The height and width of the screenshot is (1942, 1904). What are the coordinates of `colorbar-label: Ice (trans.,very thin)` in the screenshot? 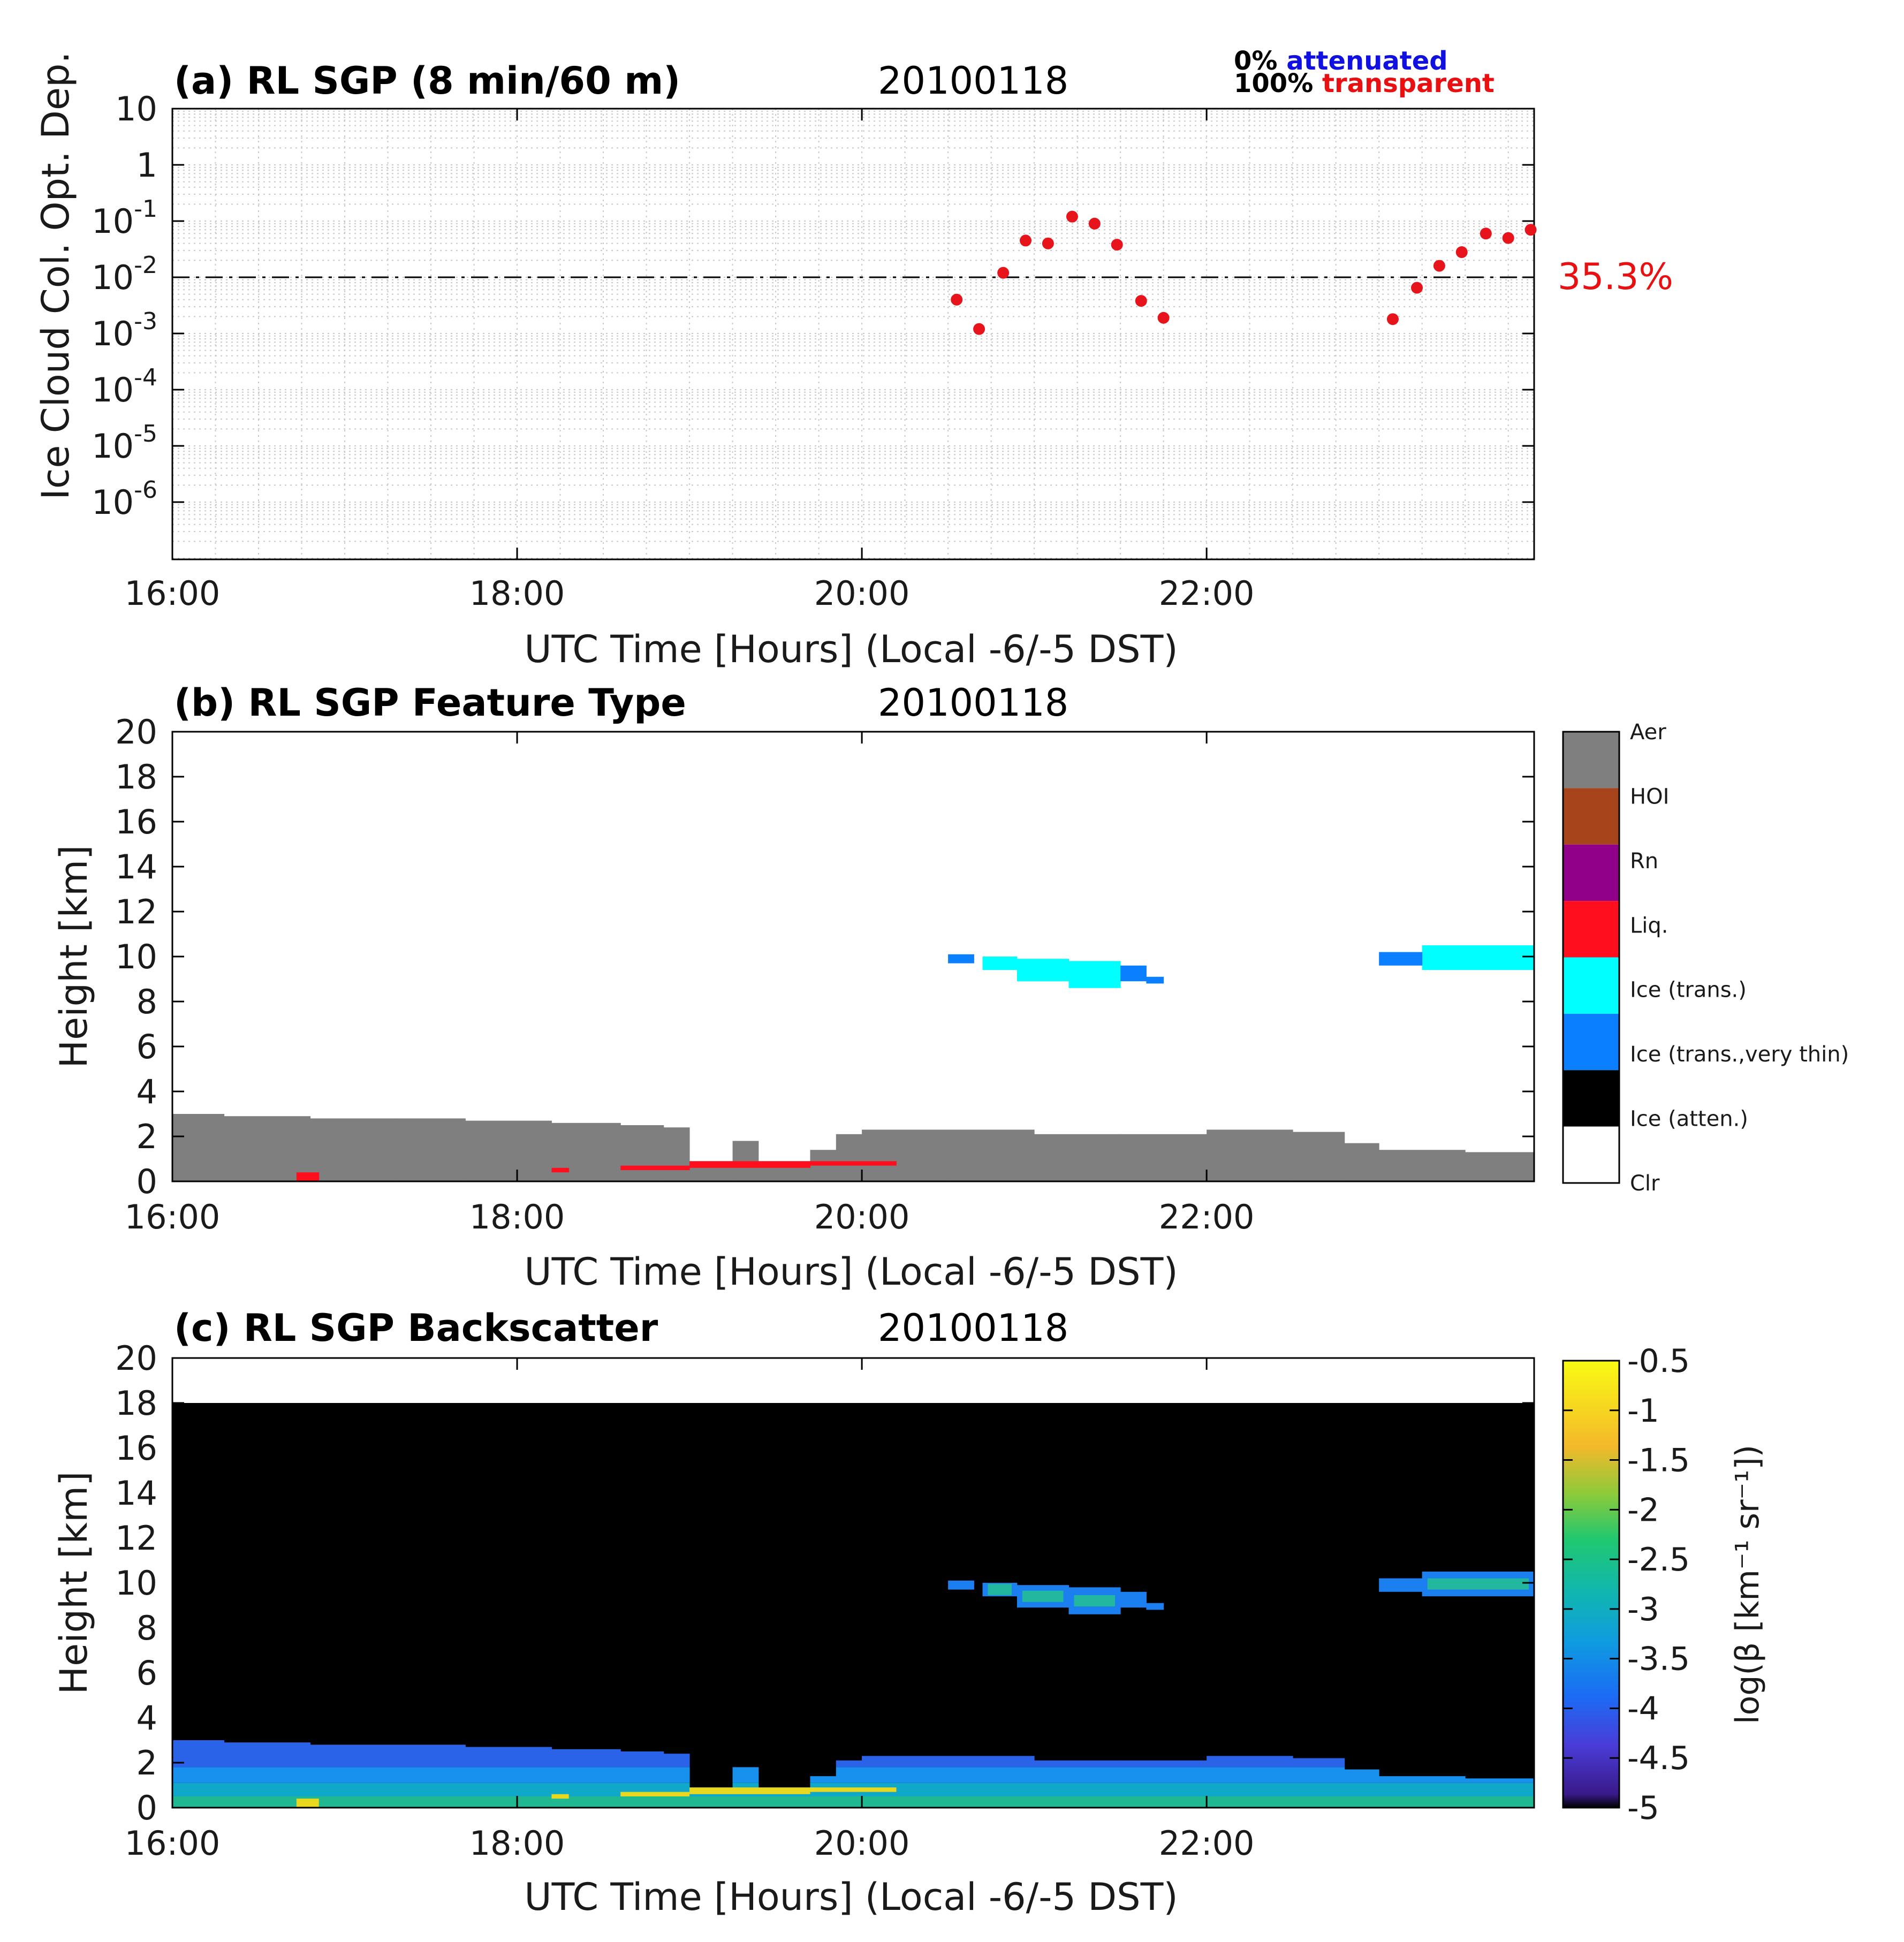 It's located at (1739, 1054).